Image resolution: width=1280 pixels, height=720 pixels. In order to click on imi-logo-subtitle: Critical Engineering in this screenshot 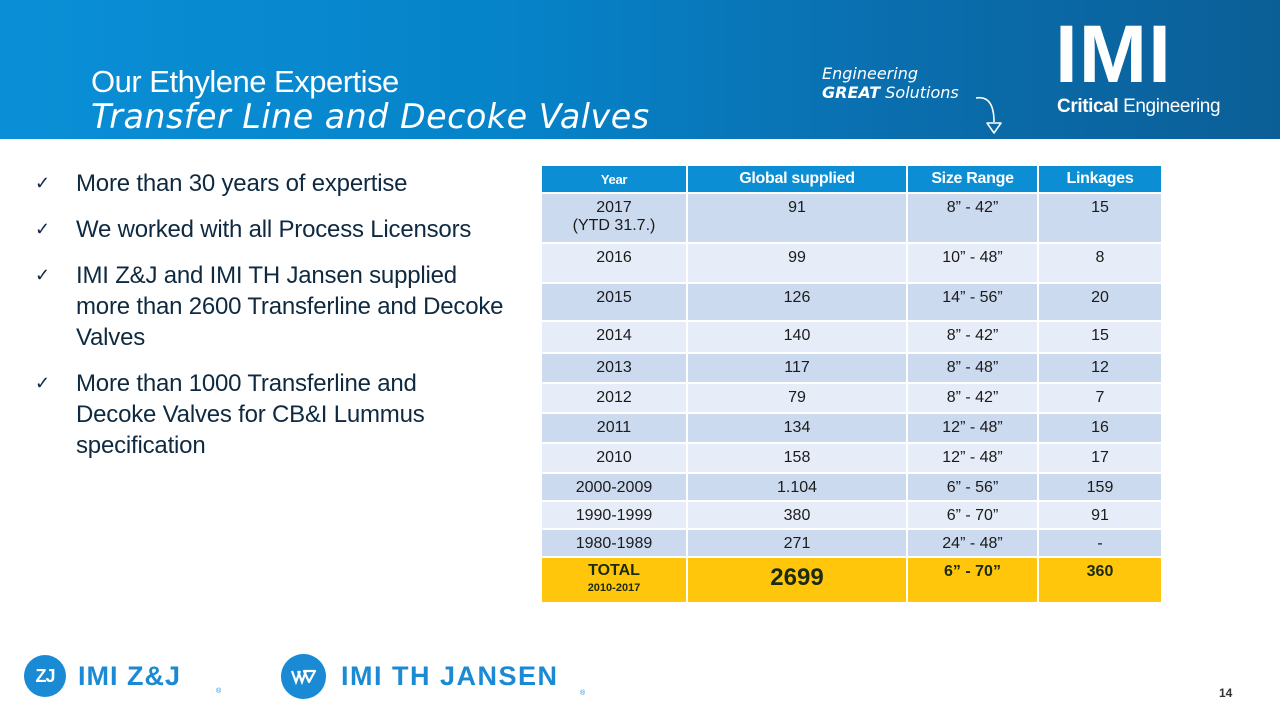, I will do `click(1139, 107)`.